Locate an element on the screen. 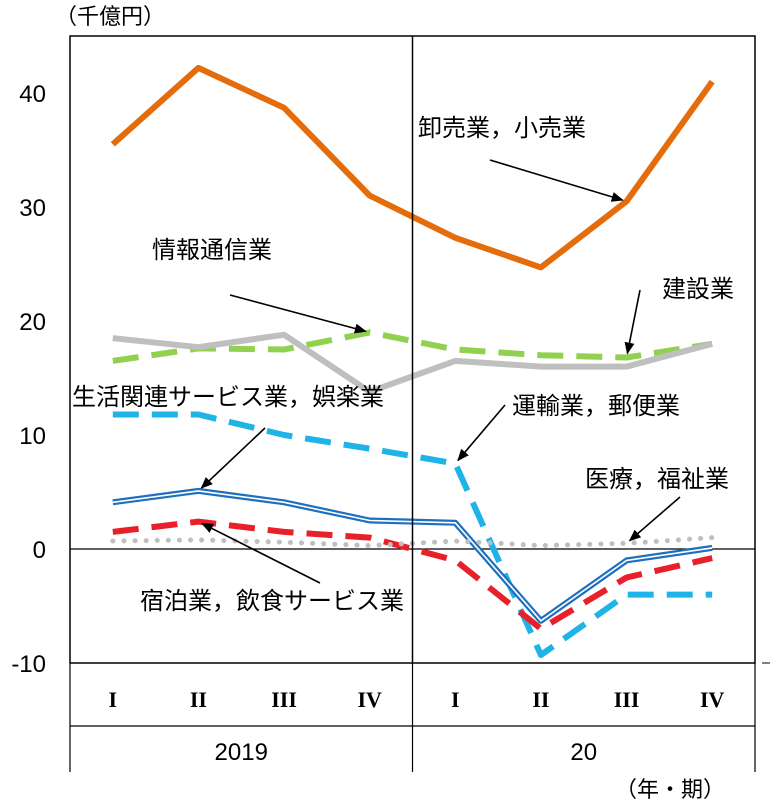  y-tick-label: -10 is located at coordinates (28, 664).